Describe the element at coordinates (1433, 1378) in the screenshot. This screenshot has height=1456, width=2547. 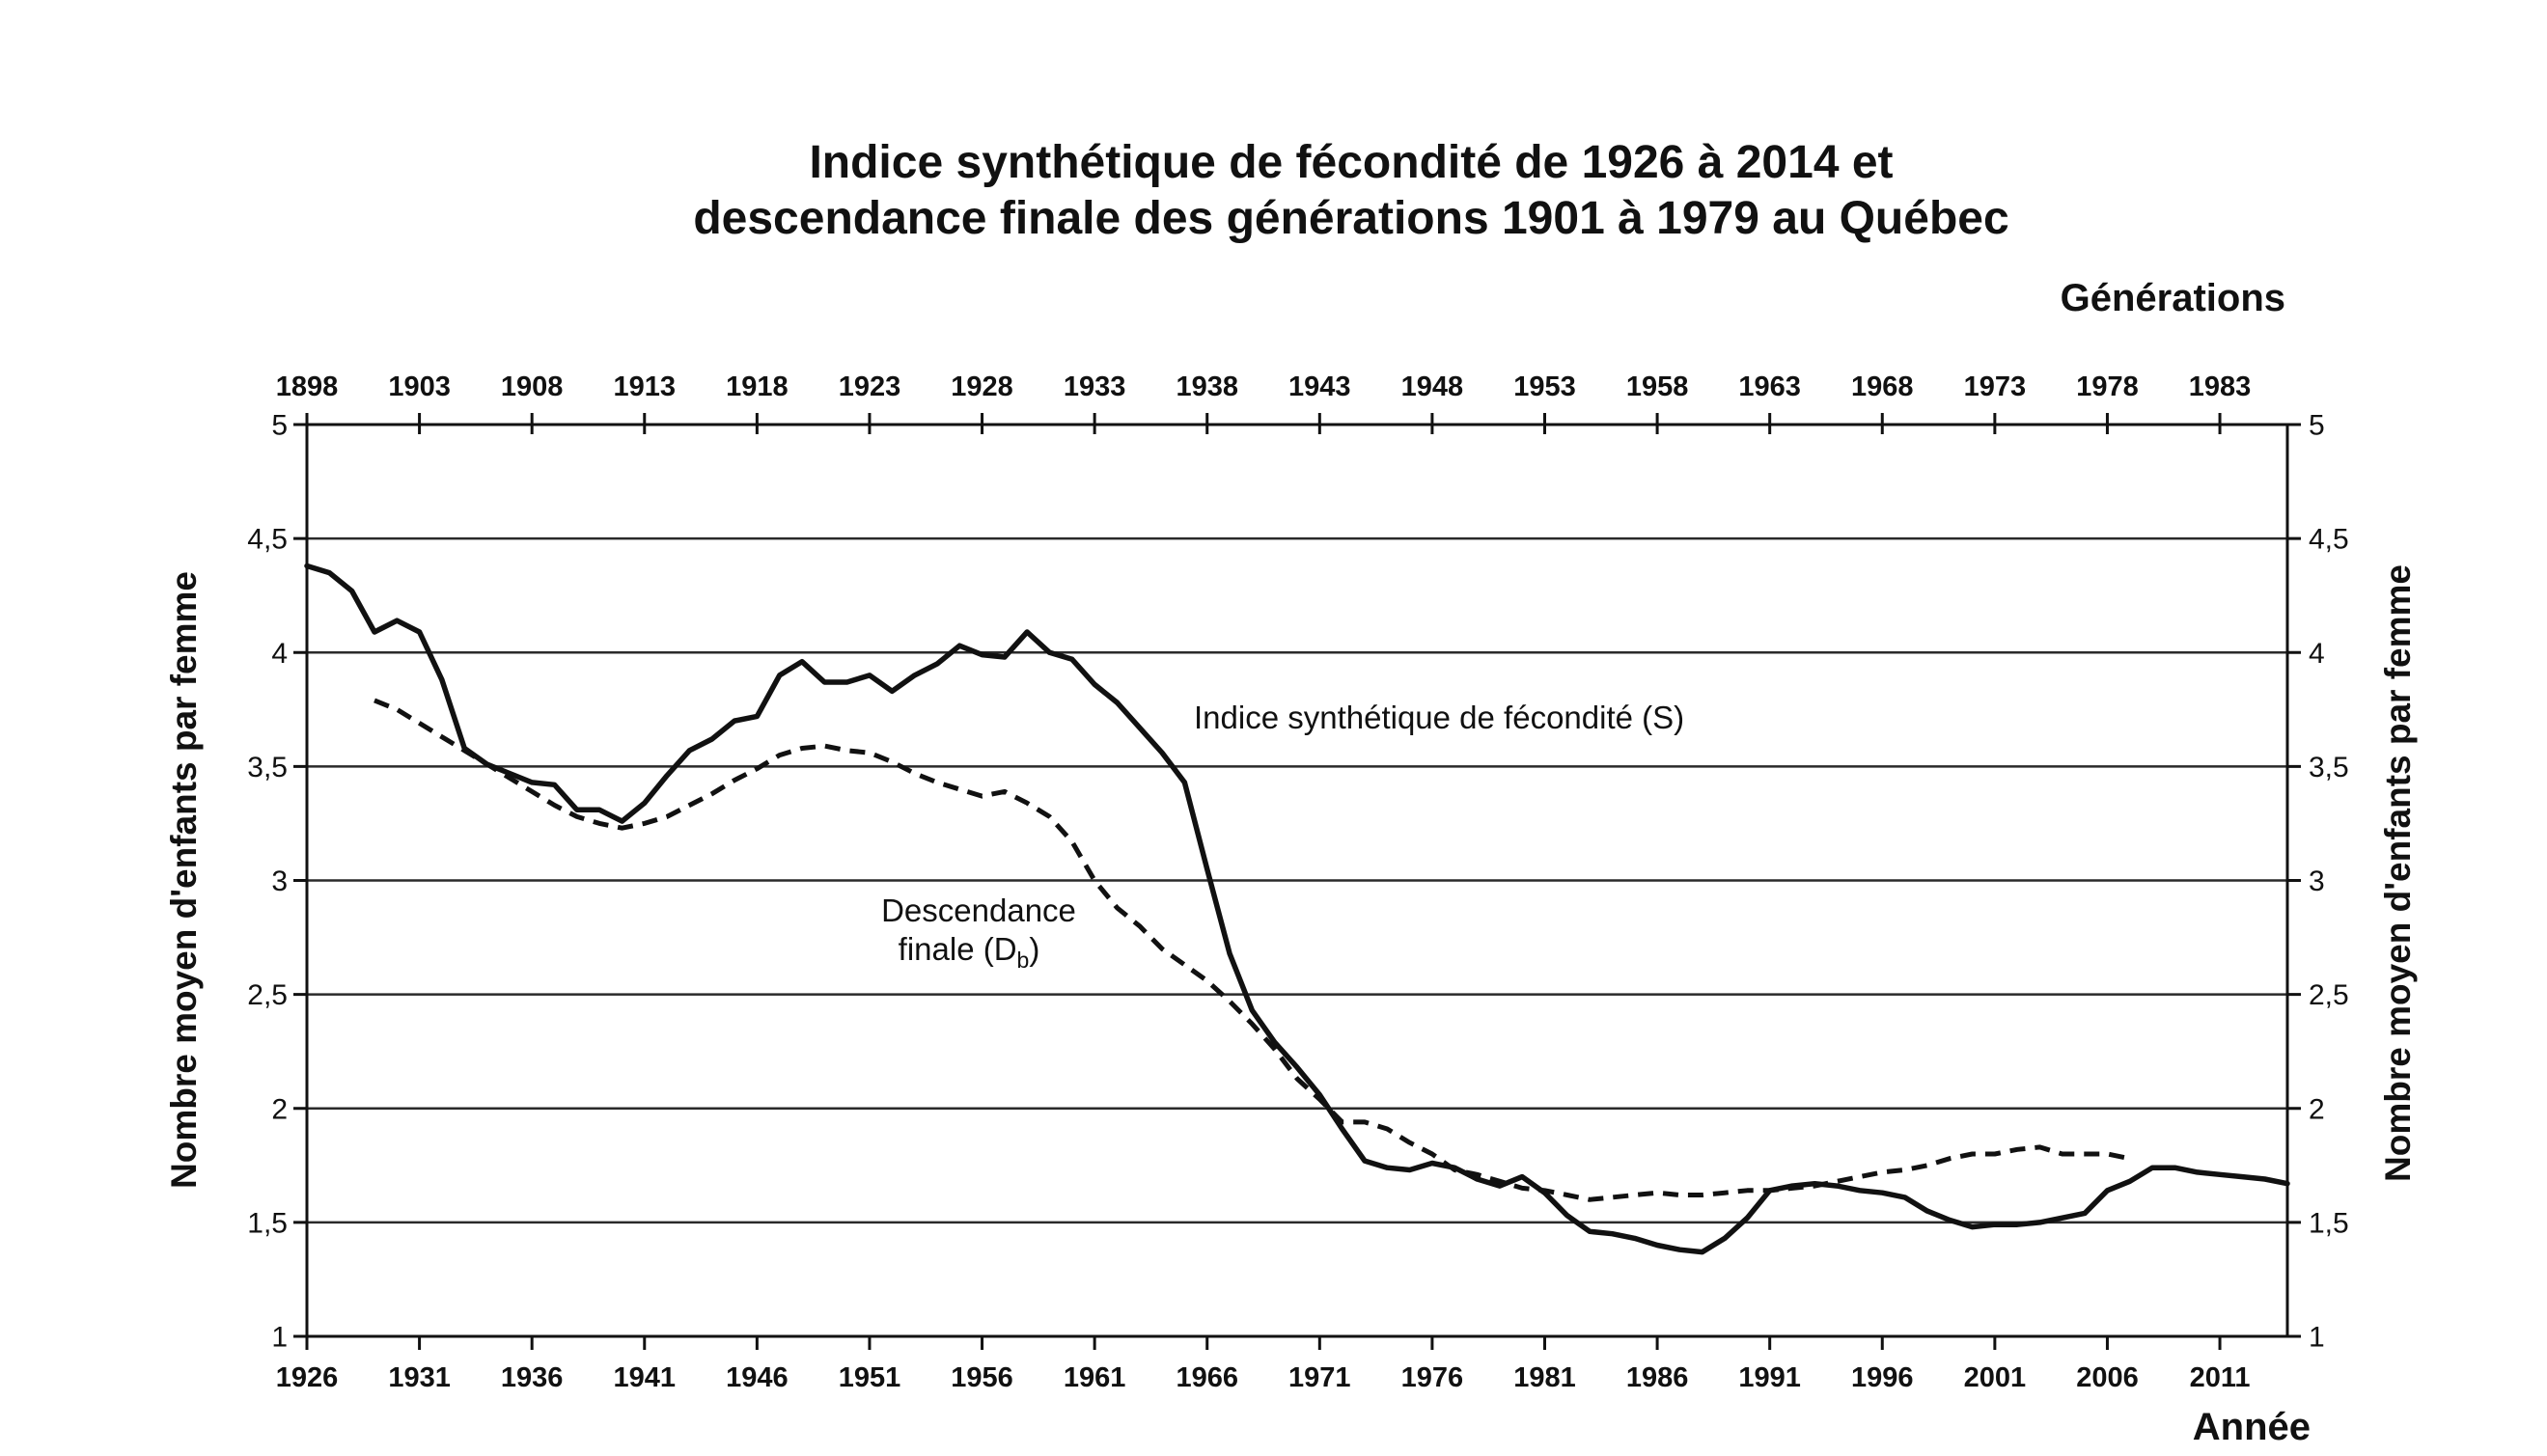
I see `x-tick-label: 1976` at that location.